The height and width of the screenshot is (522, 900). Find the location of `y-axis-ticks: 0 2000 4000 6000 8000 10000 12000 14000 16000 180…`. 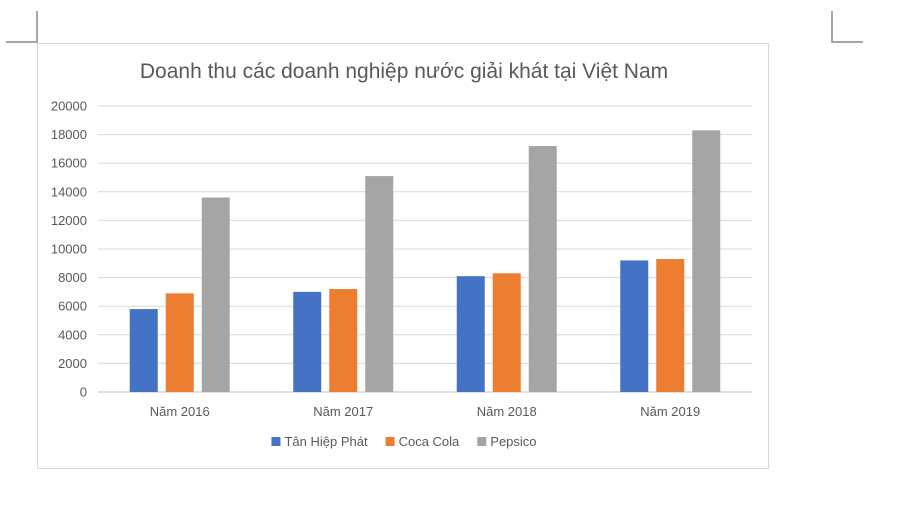

y-axis-ticks: 0 2000 4000 6000 8000 10000 12000 14000 16000 180… is located at coordinates (69, 249).